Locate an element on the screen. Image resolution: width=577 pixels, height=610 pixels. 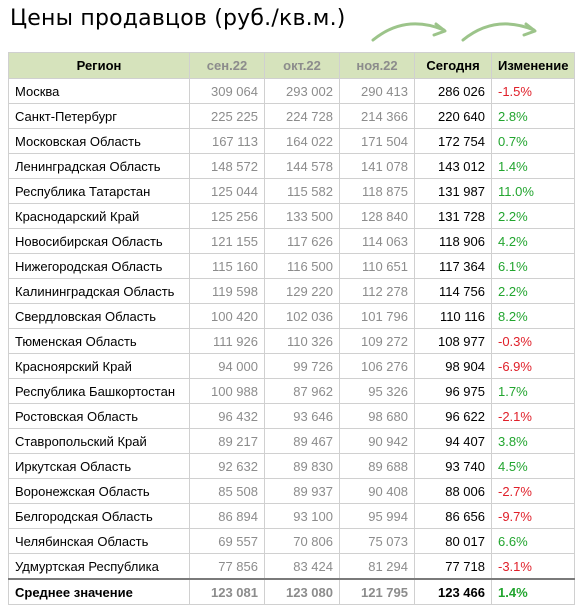
past-price-cell: 224 728 is located at coordinates (302, 116).